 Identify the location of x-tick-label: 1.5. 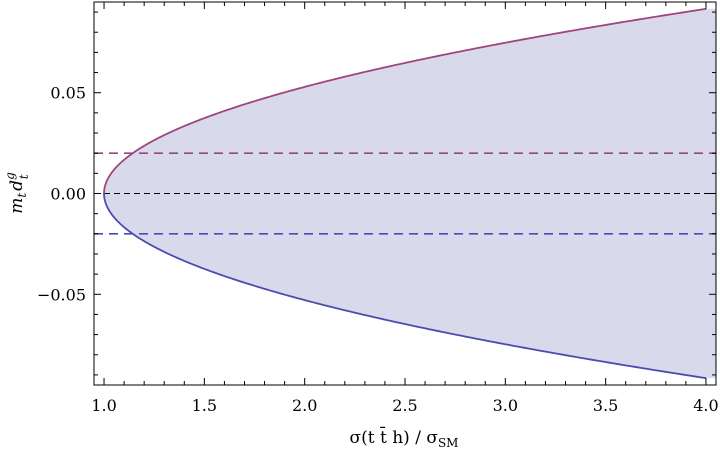
(204, 405).